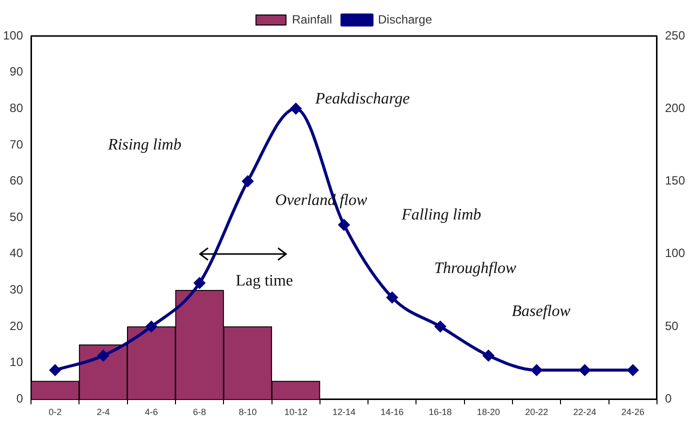 The width and height of the screenshot is (692, 421). Describe the element at coordinates (20, 399) in the screenshot. I see `y-tick-label: 0` at that location.